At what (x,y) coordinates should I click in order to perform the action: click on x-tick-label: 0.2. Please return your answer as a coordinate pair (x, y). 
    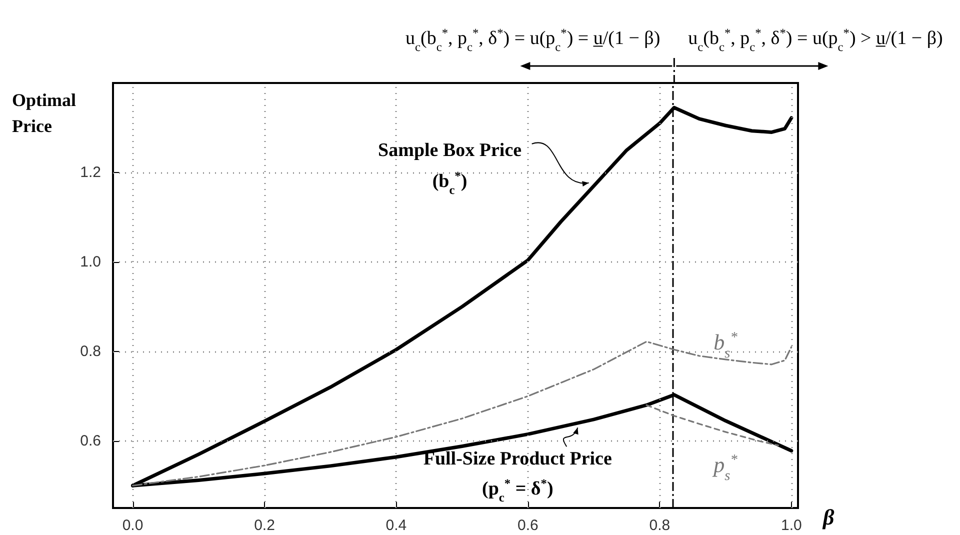
    Looking at the image, I should click on (264, 525).